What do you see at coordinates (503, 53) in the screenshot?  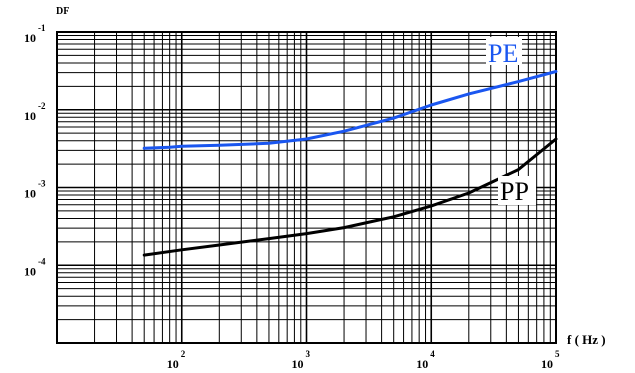 I see `series-label-pe: PE` at bounding box center [503, 53].